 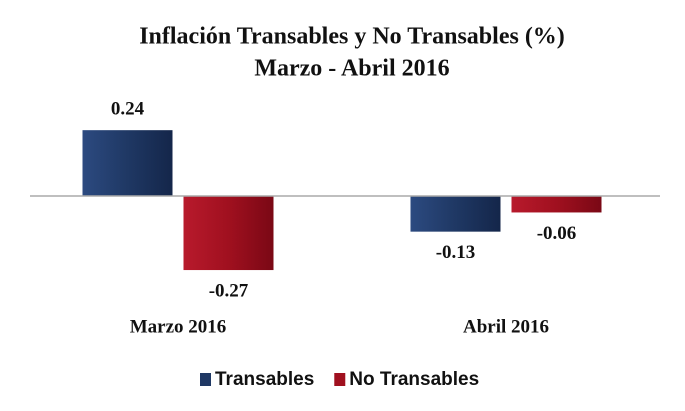 I want to click on data-label: -0.27, so click(x=229, y=290).